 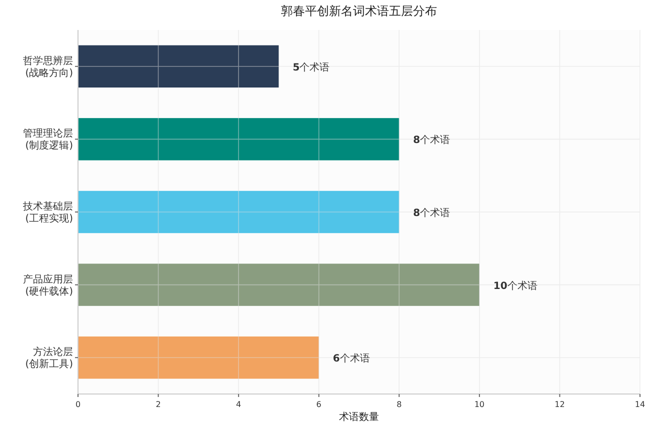 I want to click on chart-title: 郭春平创新名词术语五层分布, so click(x=359, y=11).